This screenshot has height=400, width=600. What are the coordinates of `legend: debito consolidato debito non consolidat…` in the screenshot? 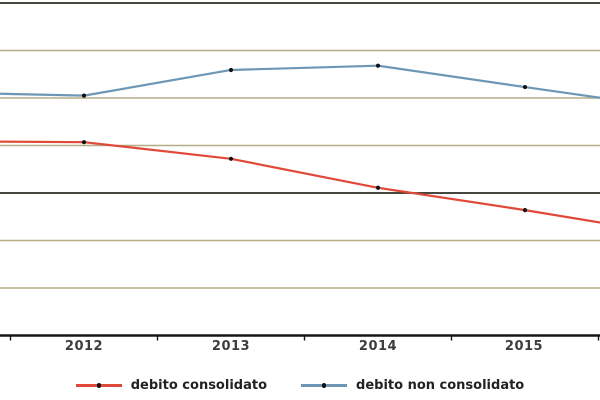 It's located at (300, 385).